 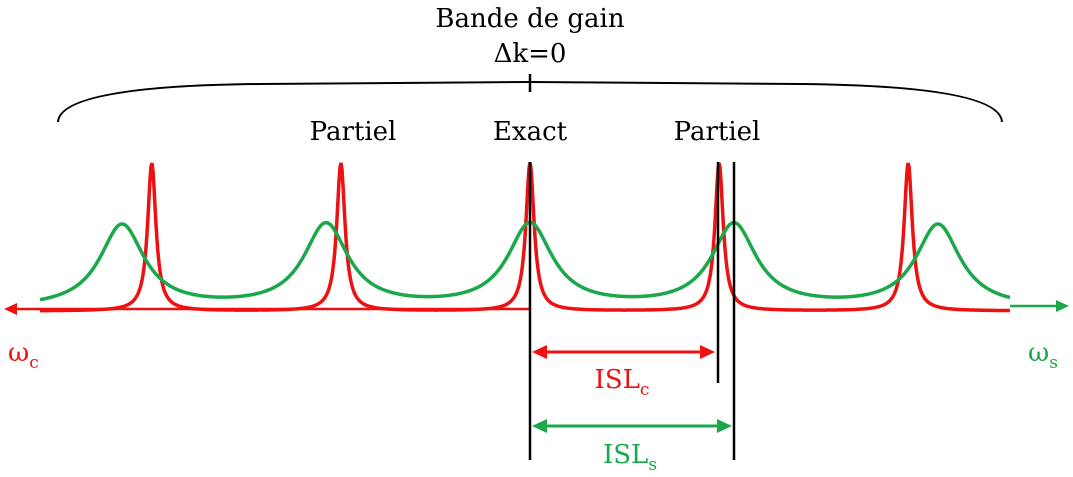 I want to click on omega-c-arrowhead, so click(x=10, y=309).